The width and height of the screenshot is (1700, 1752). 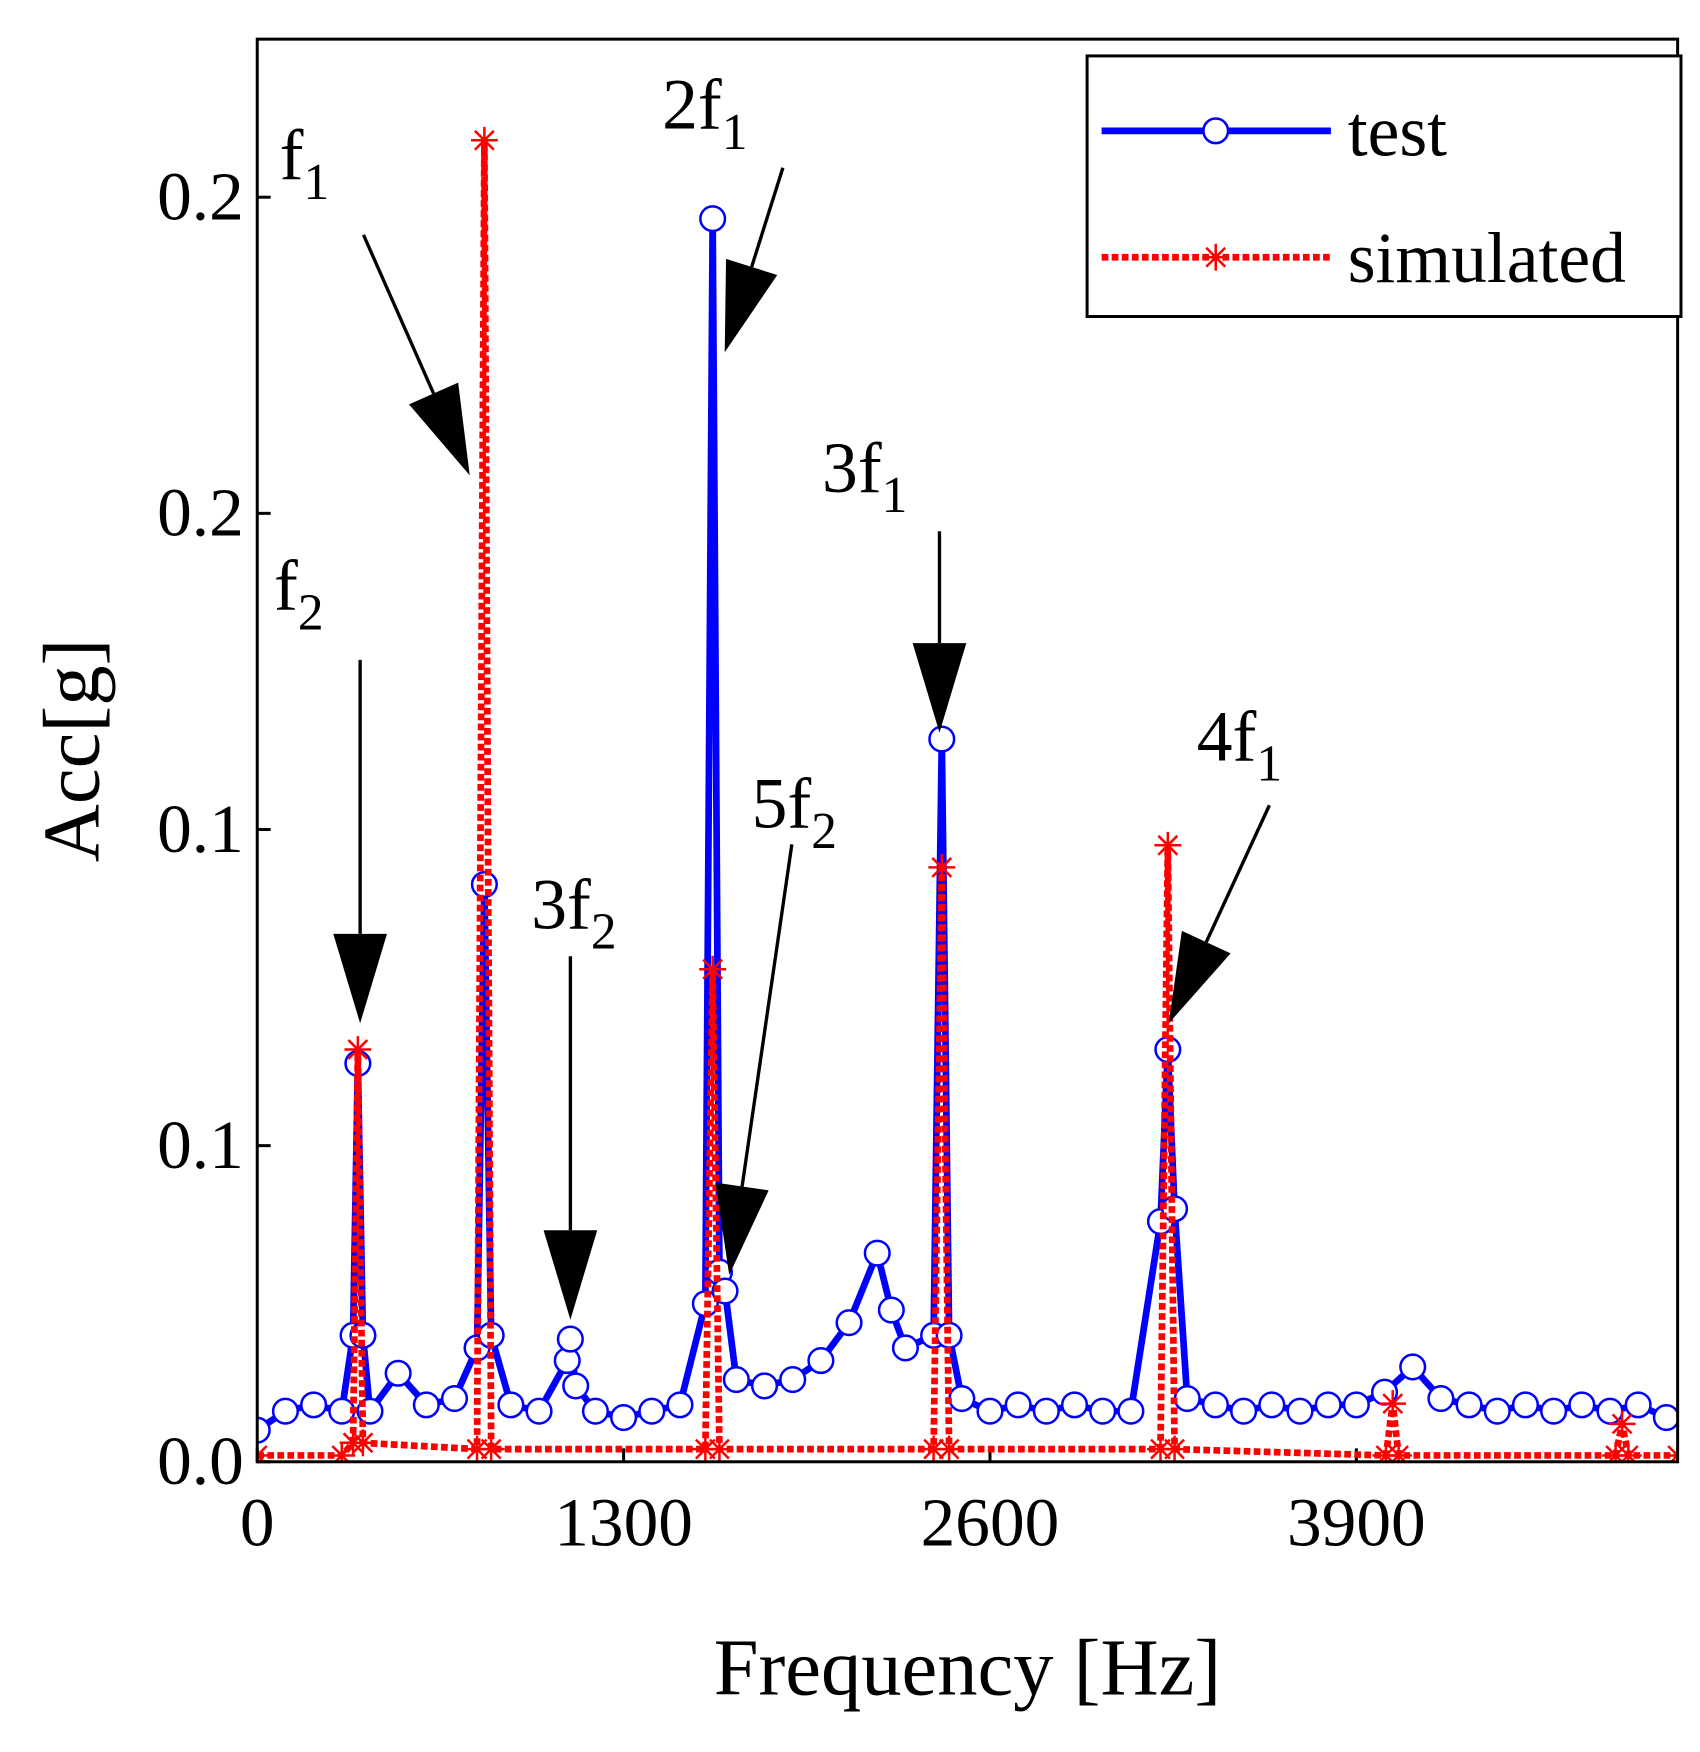 I want to click on annotation: 4f1, so click(x=1239, y=745).